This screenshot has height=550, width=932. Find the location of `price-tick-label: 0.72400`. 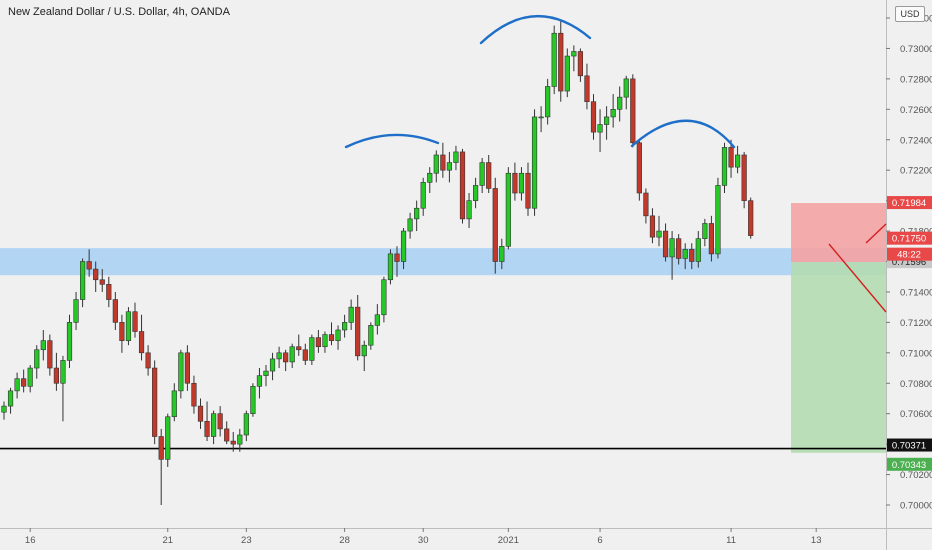

price-tick-label: 0.72400 is located at coordinates (916, 140).